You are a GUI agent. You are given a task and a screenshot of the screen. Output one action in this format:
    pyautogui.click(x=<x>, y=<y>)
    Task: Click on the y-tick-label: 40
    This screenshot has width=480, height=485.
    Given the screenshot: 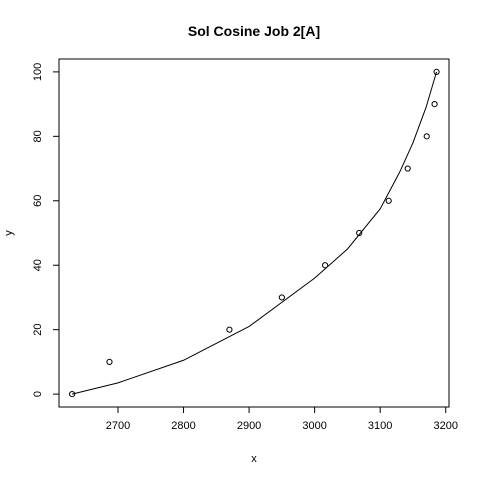 What is the action you would take?
    pyautogui.click(x=38, y=265)
    